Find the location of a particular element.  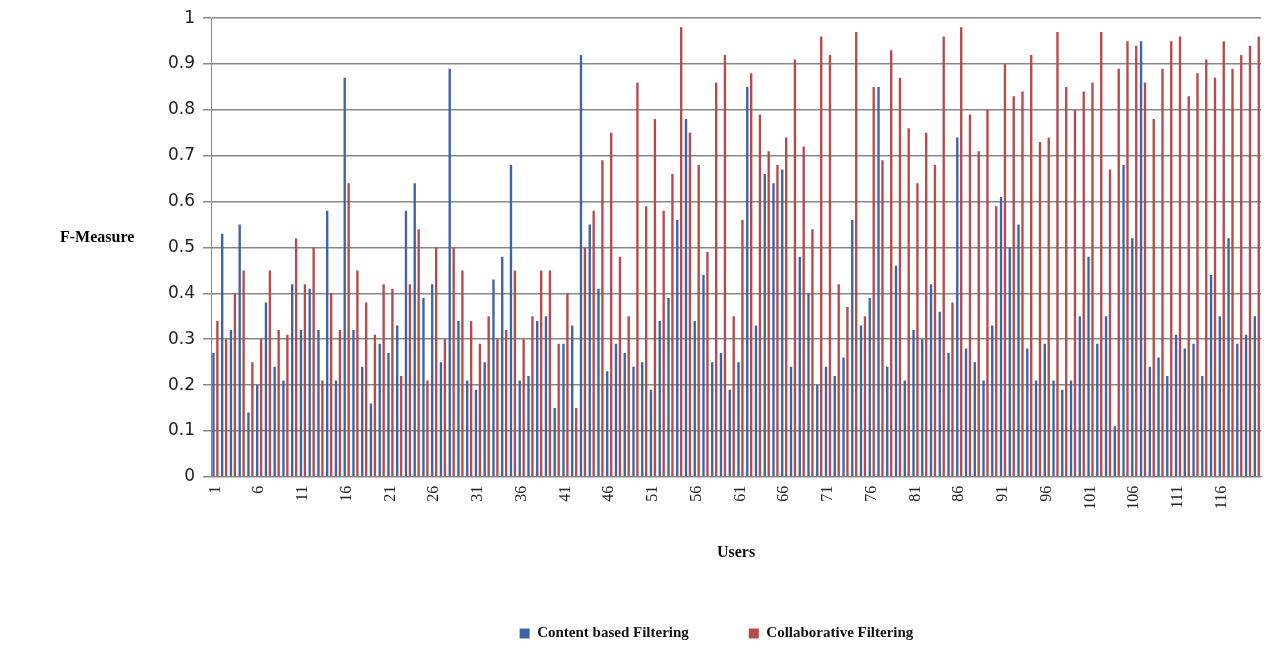

y-tick-label: 0.6 is located at coordinates (181, 200).